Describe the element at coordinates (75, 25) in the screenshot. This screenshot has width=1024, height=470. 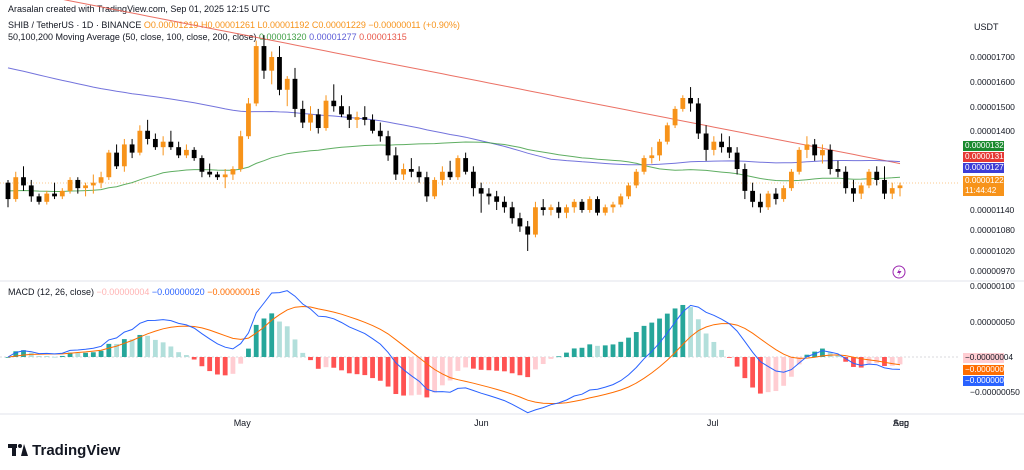
I see `symbol-title: SHIB / TetherUS · 1D · BINANCE` at that location.